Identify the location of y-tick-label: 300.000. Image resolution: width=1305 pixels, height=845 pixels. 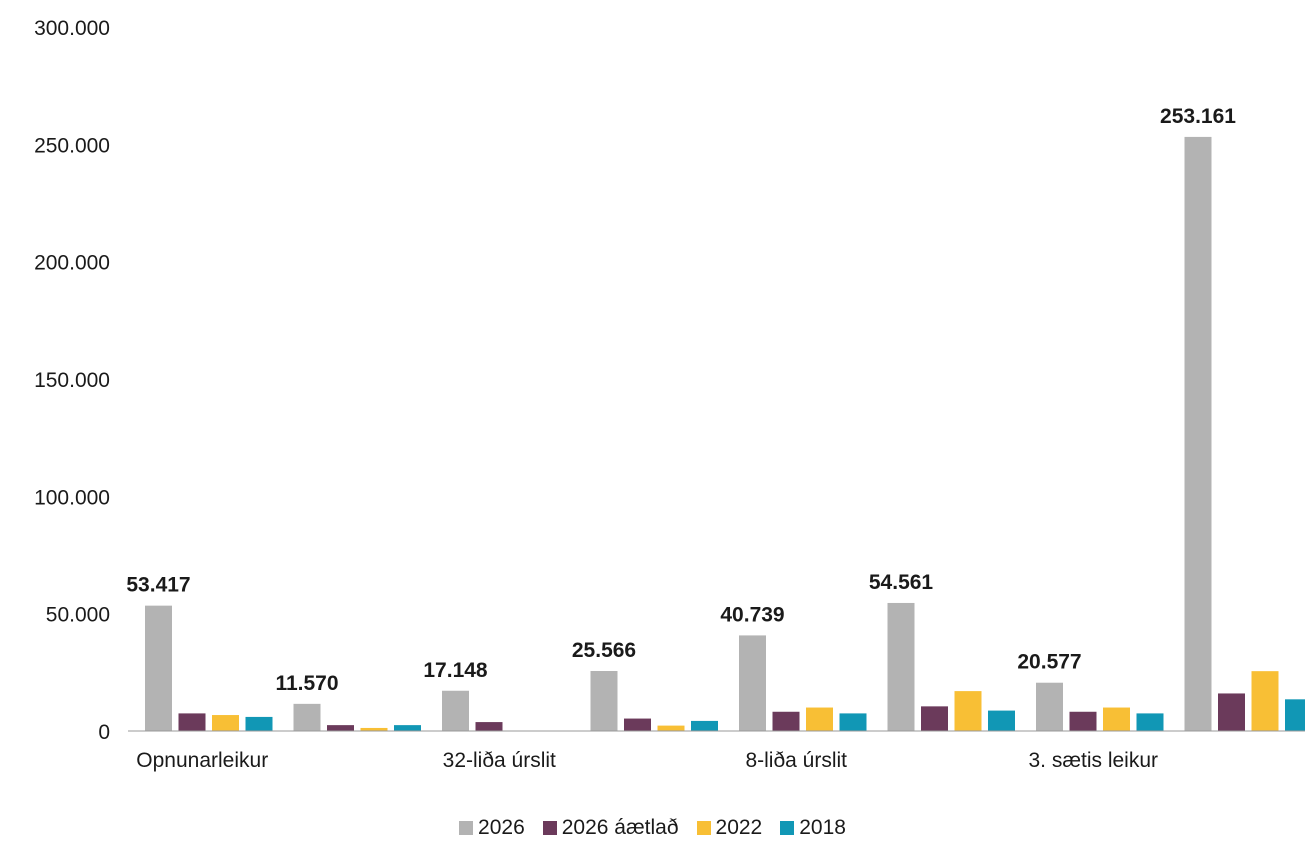
(72, 28).